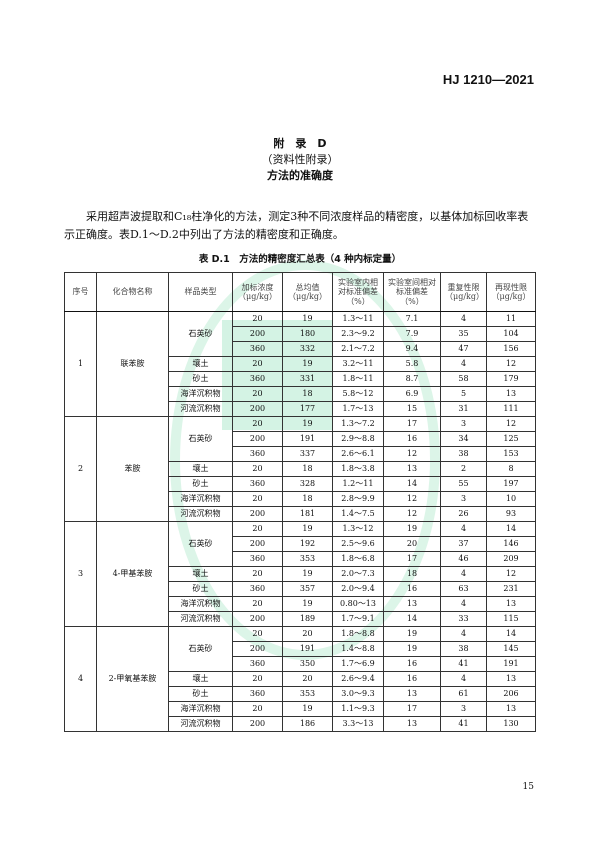  Describe the element at coordinates (300, 514) in the screenshot. I see `table-row: 河流沉积物 200 181 1.4～7.5 12 26 93` at that location.